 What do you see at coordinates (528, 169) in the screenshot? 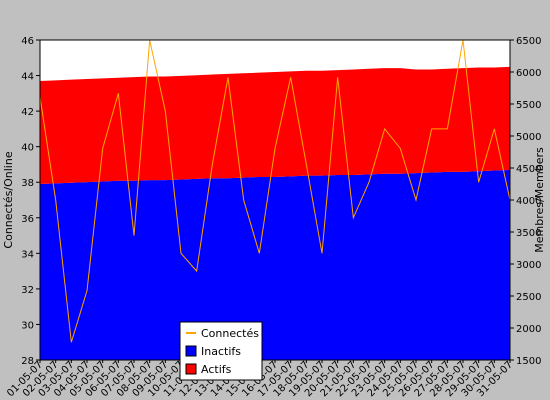
I see `y2-tick-label: 4500` at bounding box center [528, 169].